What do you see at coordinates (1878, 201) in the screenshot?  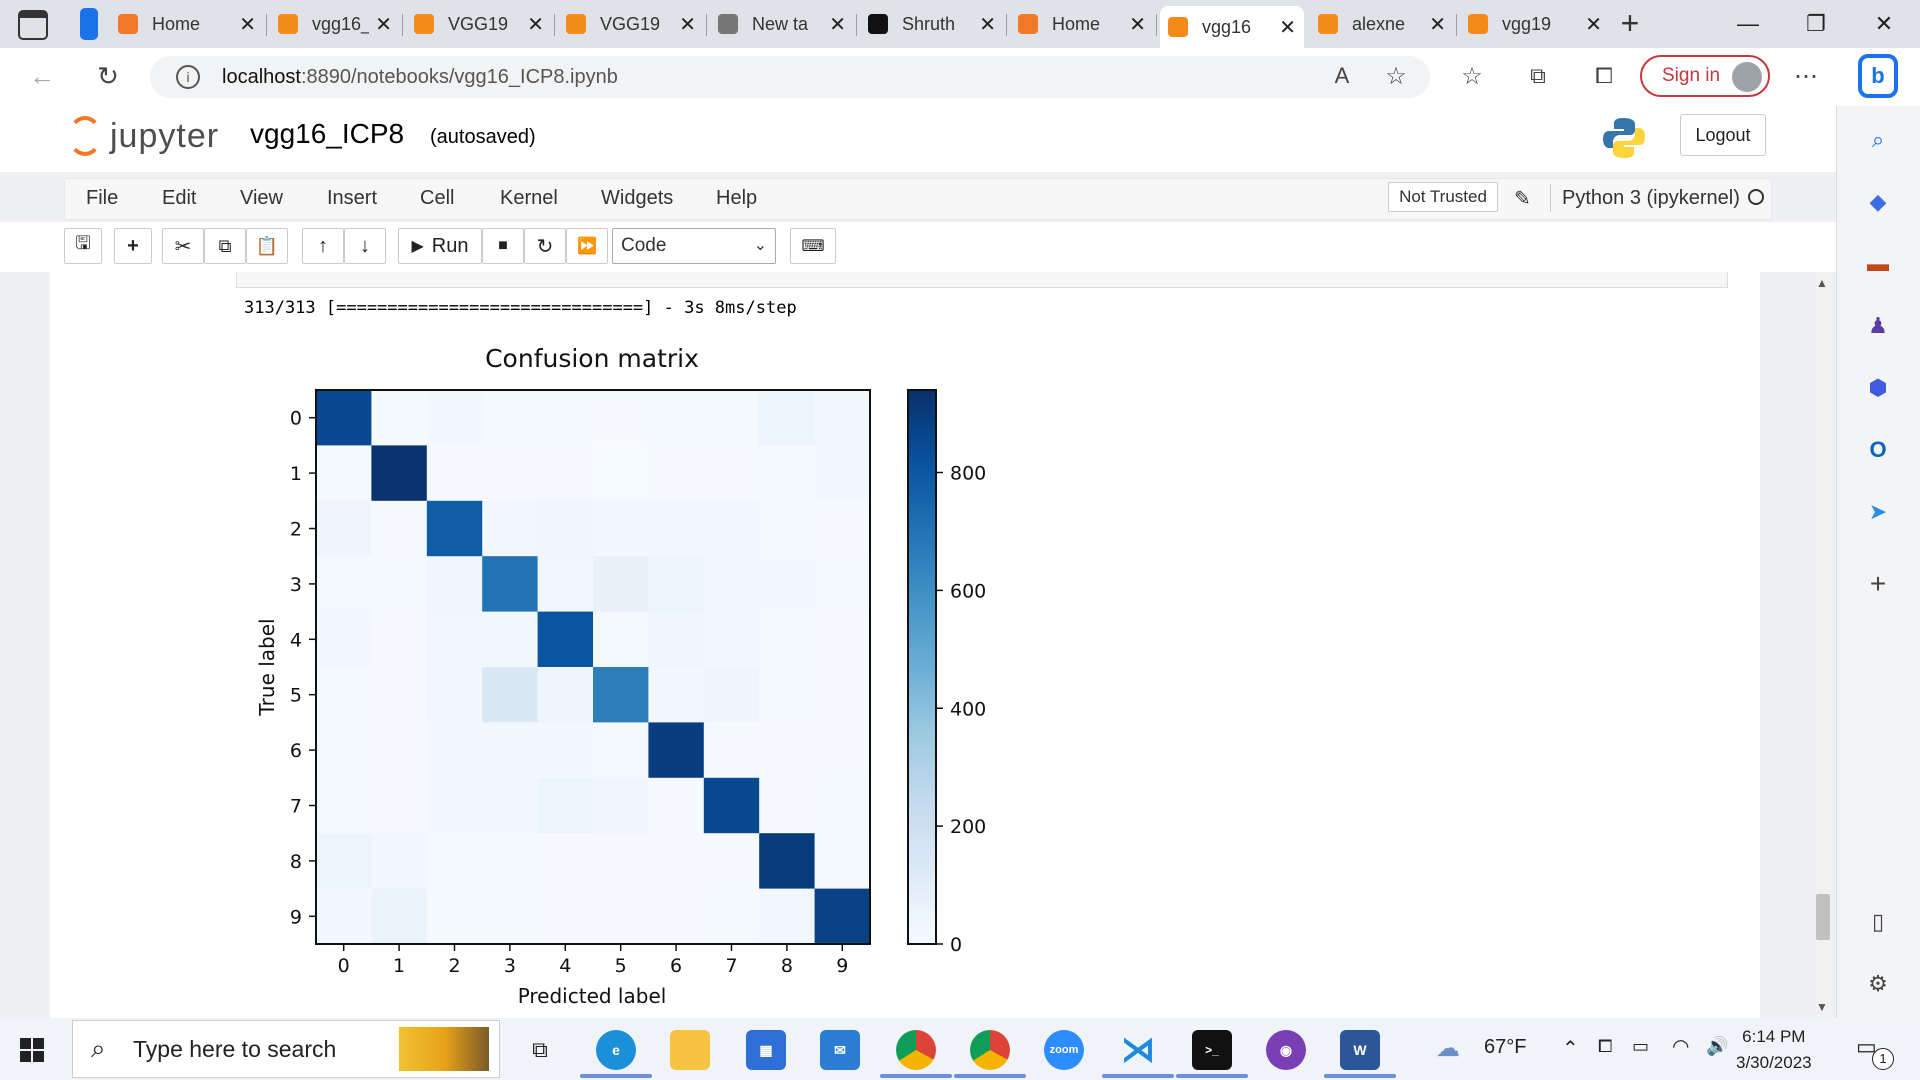 I see `shopping-tag-icon: ◆` at bounding box center [1878, 201].